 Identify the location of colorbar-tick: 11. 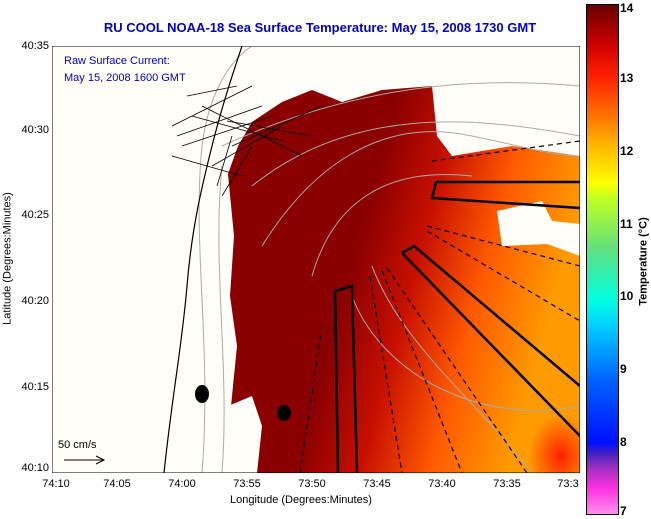
(626, 224).